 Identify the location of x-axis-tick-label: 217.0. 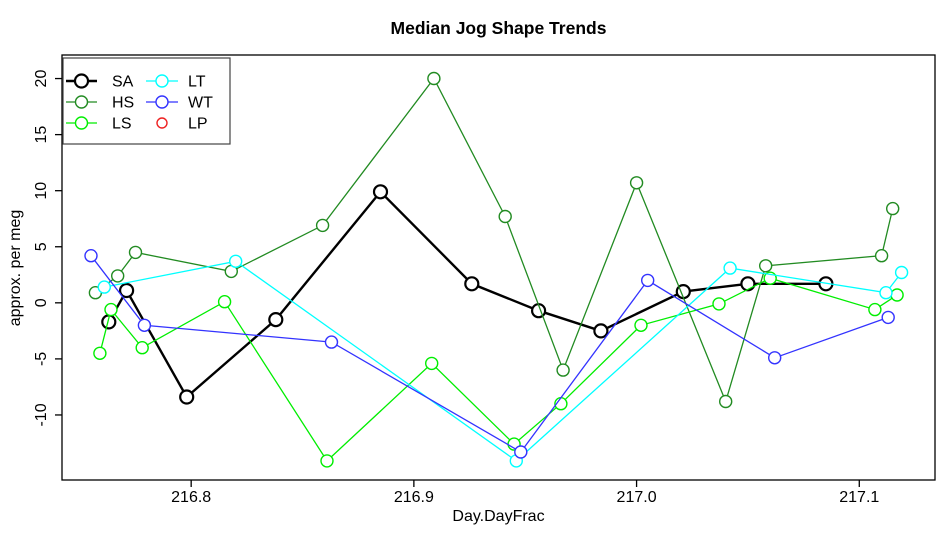
(637, 497).